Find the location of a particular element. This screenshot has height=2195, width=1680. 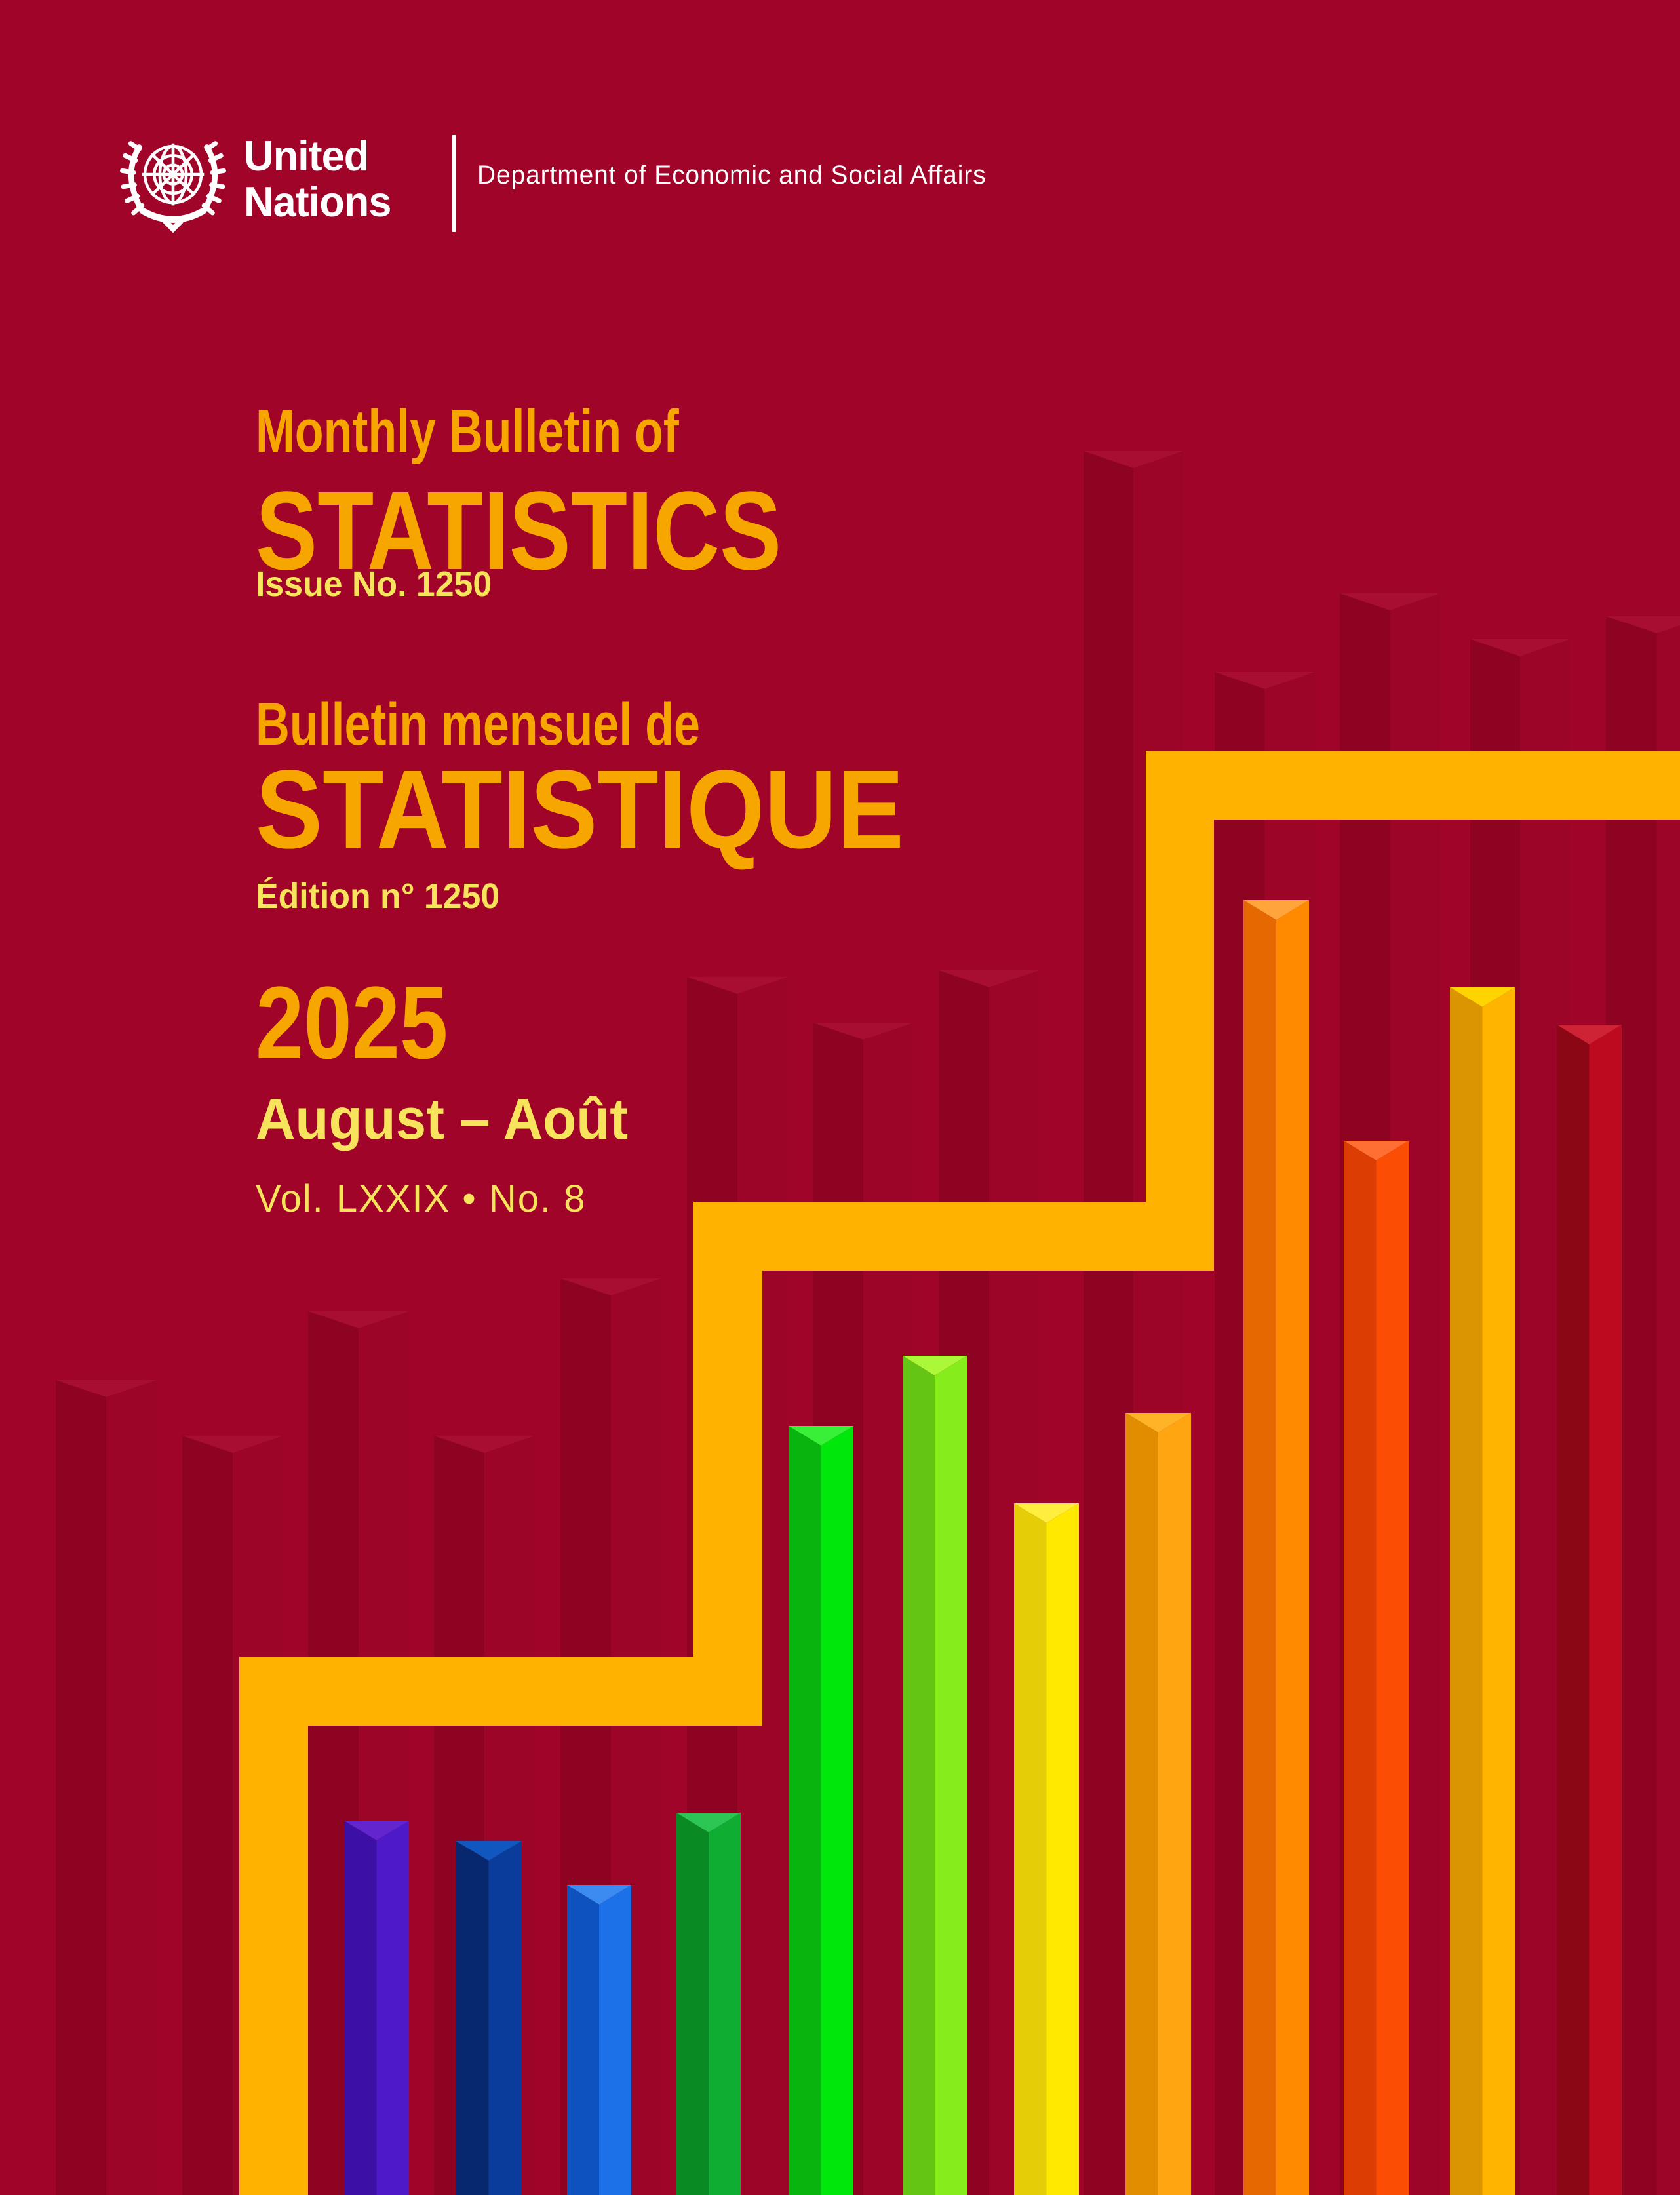

decorative-bar-crimson is located at coordinates (1589, 1610).